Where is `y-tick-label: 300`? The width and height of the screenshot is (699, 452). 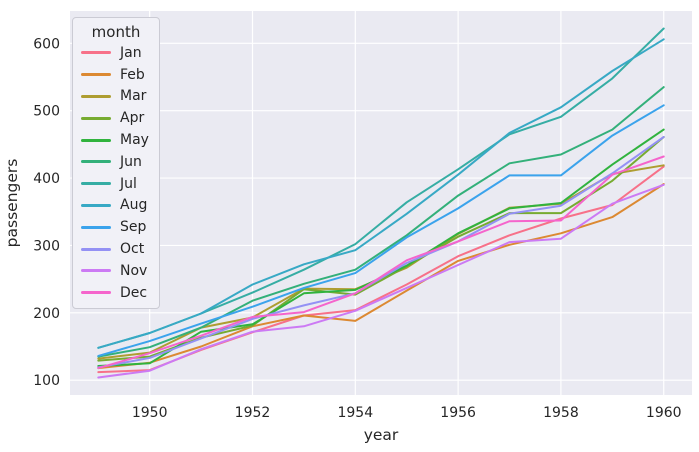 y-tick-label: 300 is located at coordinates (46, 246).